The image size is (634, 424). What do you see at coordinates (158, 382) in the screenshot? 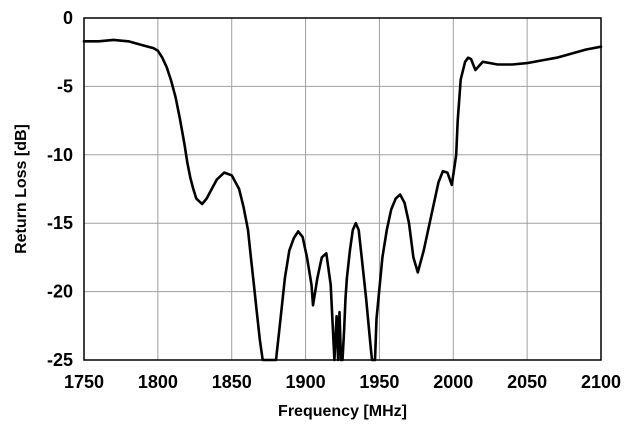
I see `x-tick-label-1800: 1800` at bounding box center [158, 382].